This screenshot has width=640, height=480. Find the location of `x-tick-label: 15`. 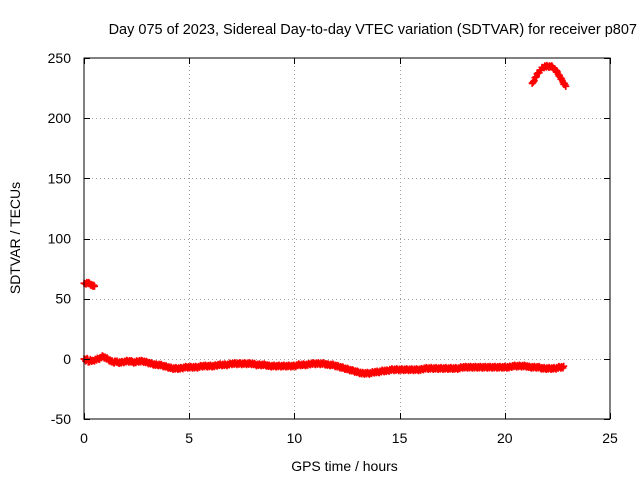

x-tick-label: 15 is located at coordinates (400, 438).